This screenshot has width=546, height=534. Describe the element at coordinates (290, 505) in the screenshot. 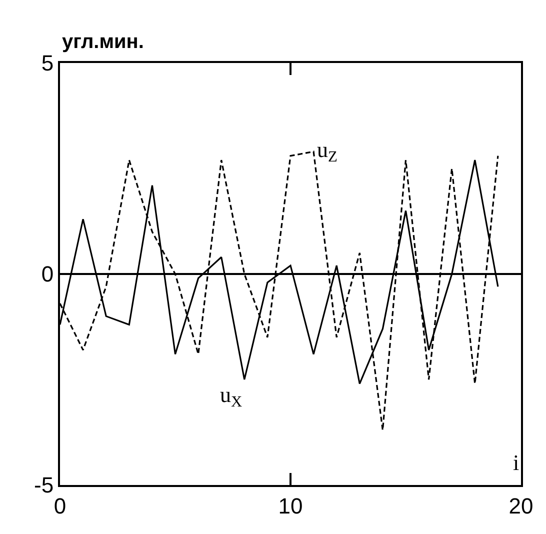

I see `x-tick-label: 10` at that location.